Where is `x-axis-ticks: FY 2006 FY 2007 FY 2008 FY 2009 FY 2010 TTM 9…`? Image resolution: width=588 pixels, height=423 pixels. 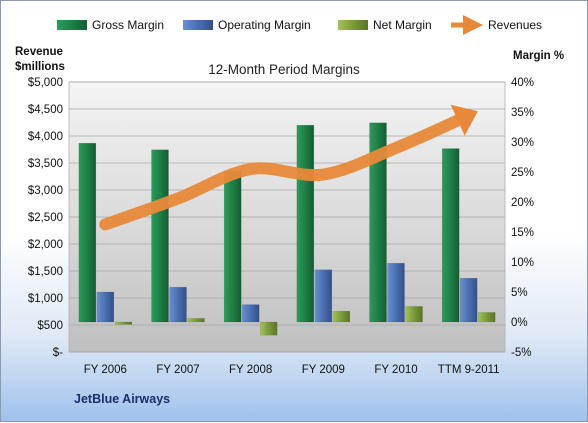 x-axis-ticks: FY 2006 FY 2007 FY 2008 FY 2009 FY 2010 TTM 9… is located at coordinates (292, 370).